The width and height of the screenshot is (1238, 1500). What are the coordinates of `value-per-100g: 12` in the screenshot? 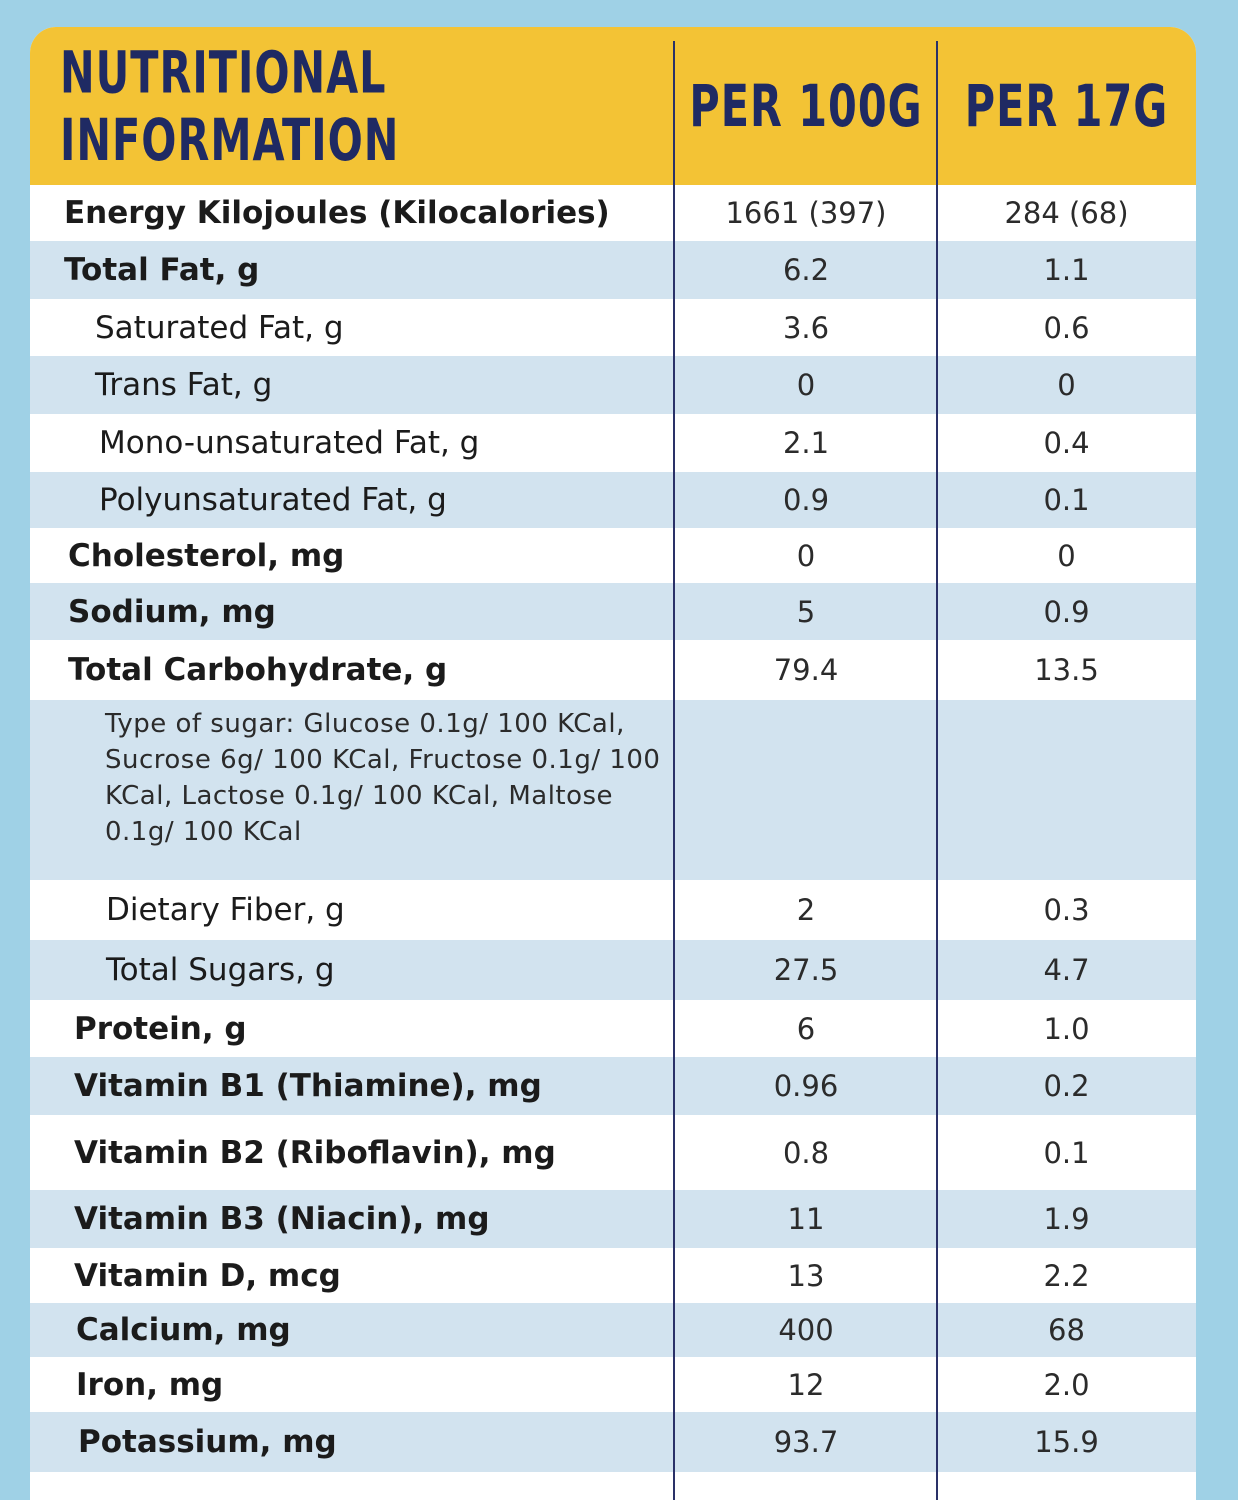 It's located at (806, 1384).